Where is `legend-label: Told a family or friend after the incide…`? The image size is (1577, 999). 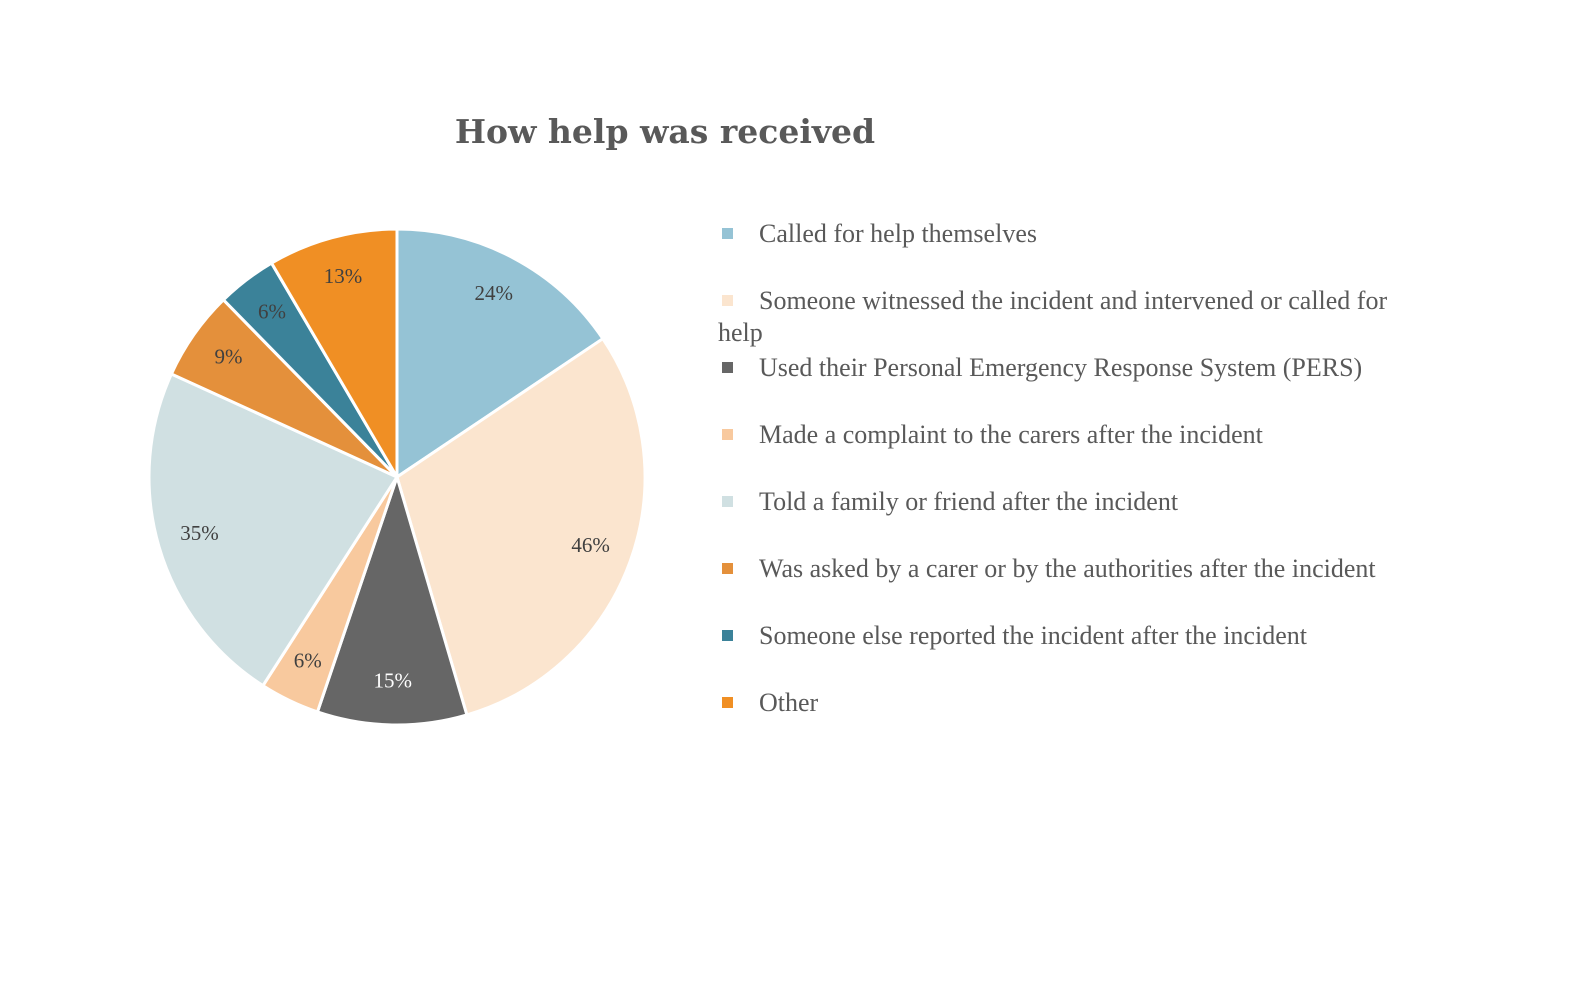 legend-label: Told a family or friend after the incide… is located at coordinates (969, 501).